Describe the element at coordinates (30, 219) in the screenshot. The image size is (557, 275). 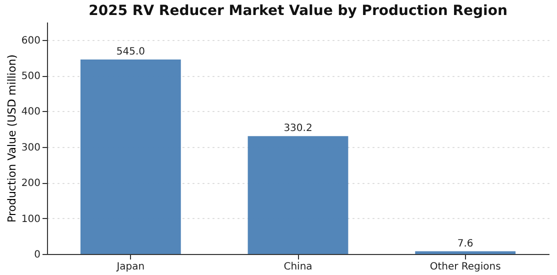
I see `y-tick-label: 100` at that location.